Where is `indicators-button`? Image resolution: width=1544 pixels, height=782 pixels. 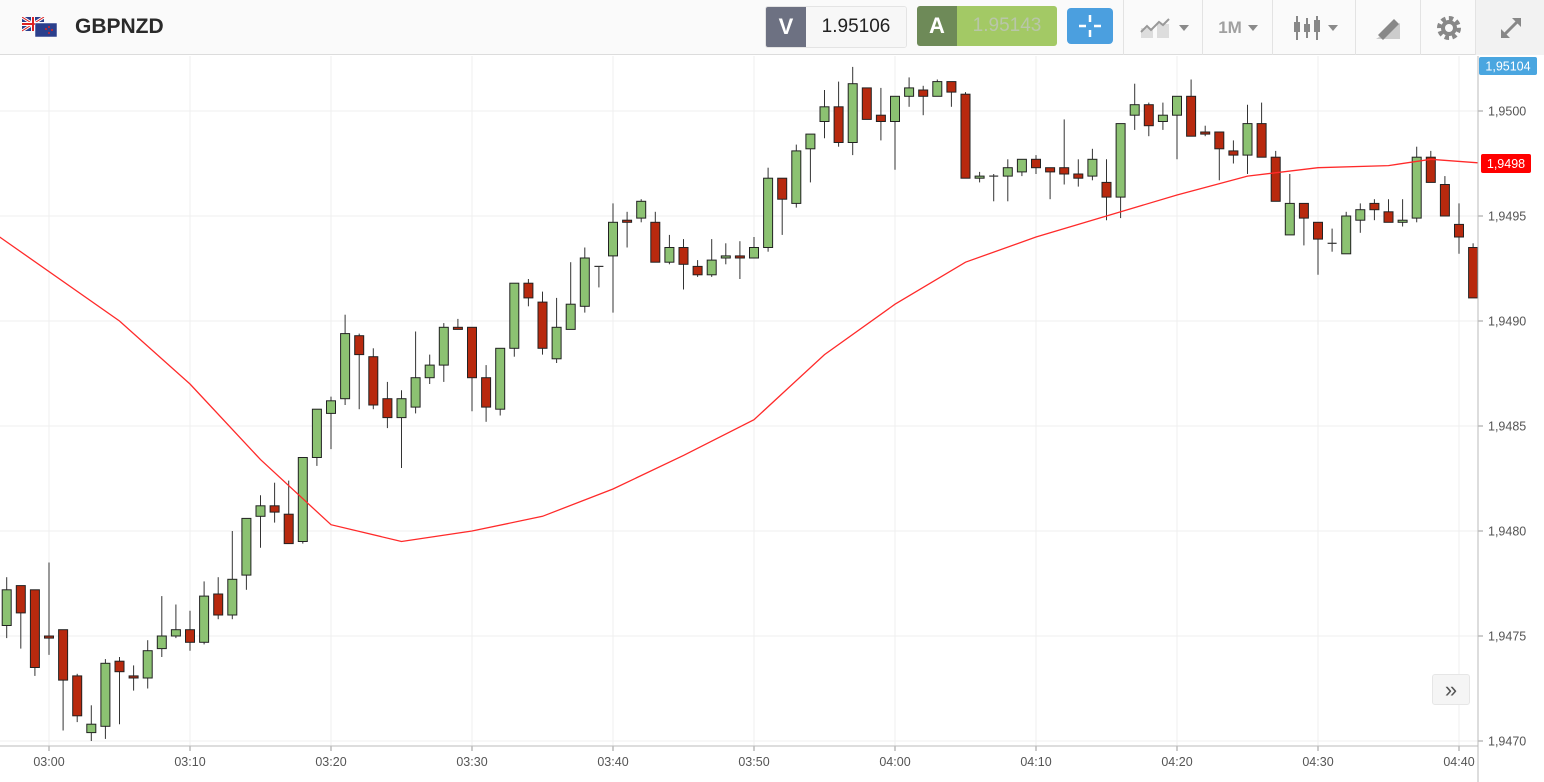 indicators-button is located at coordinates (1163, 27).